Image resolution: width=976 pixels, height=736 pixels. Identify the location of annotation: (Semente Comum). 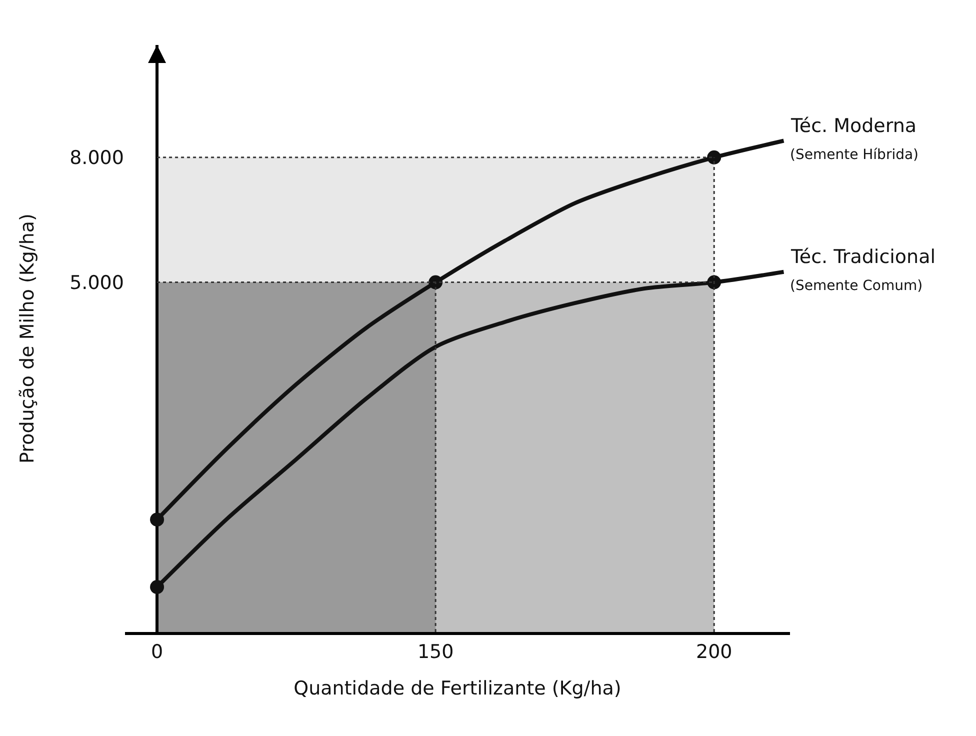
(856, 286).